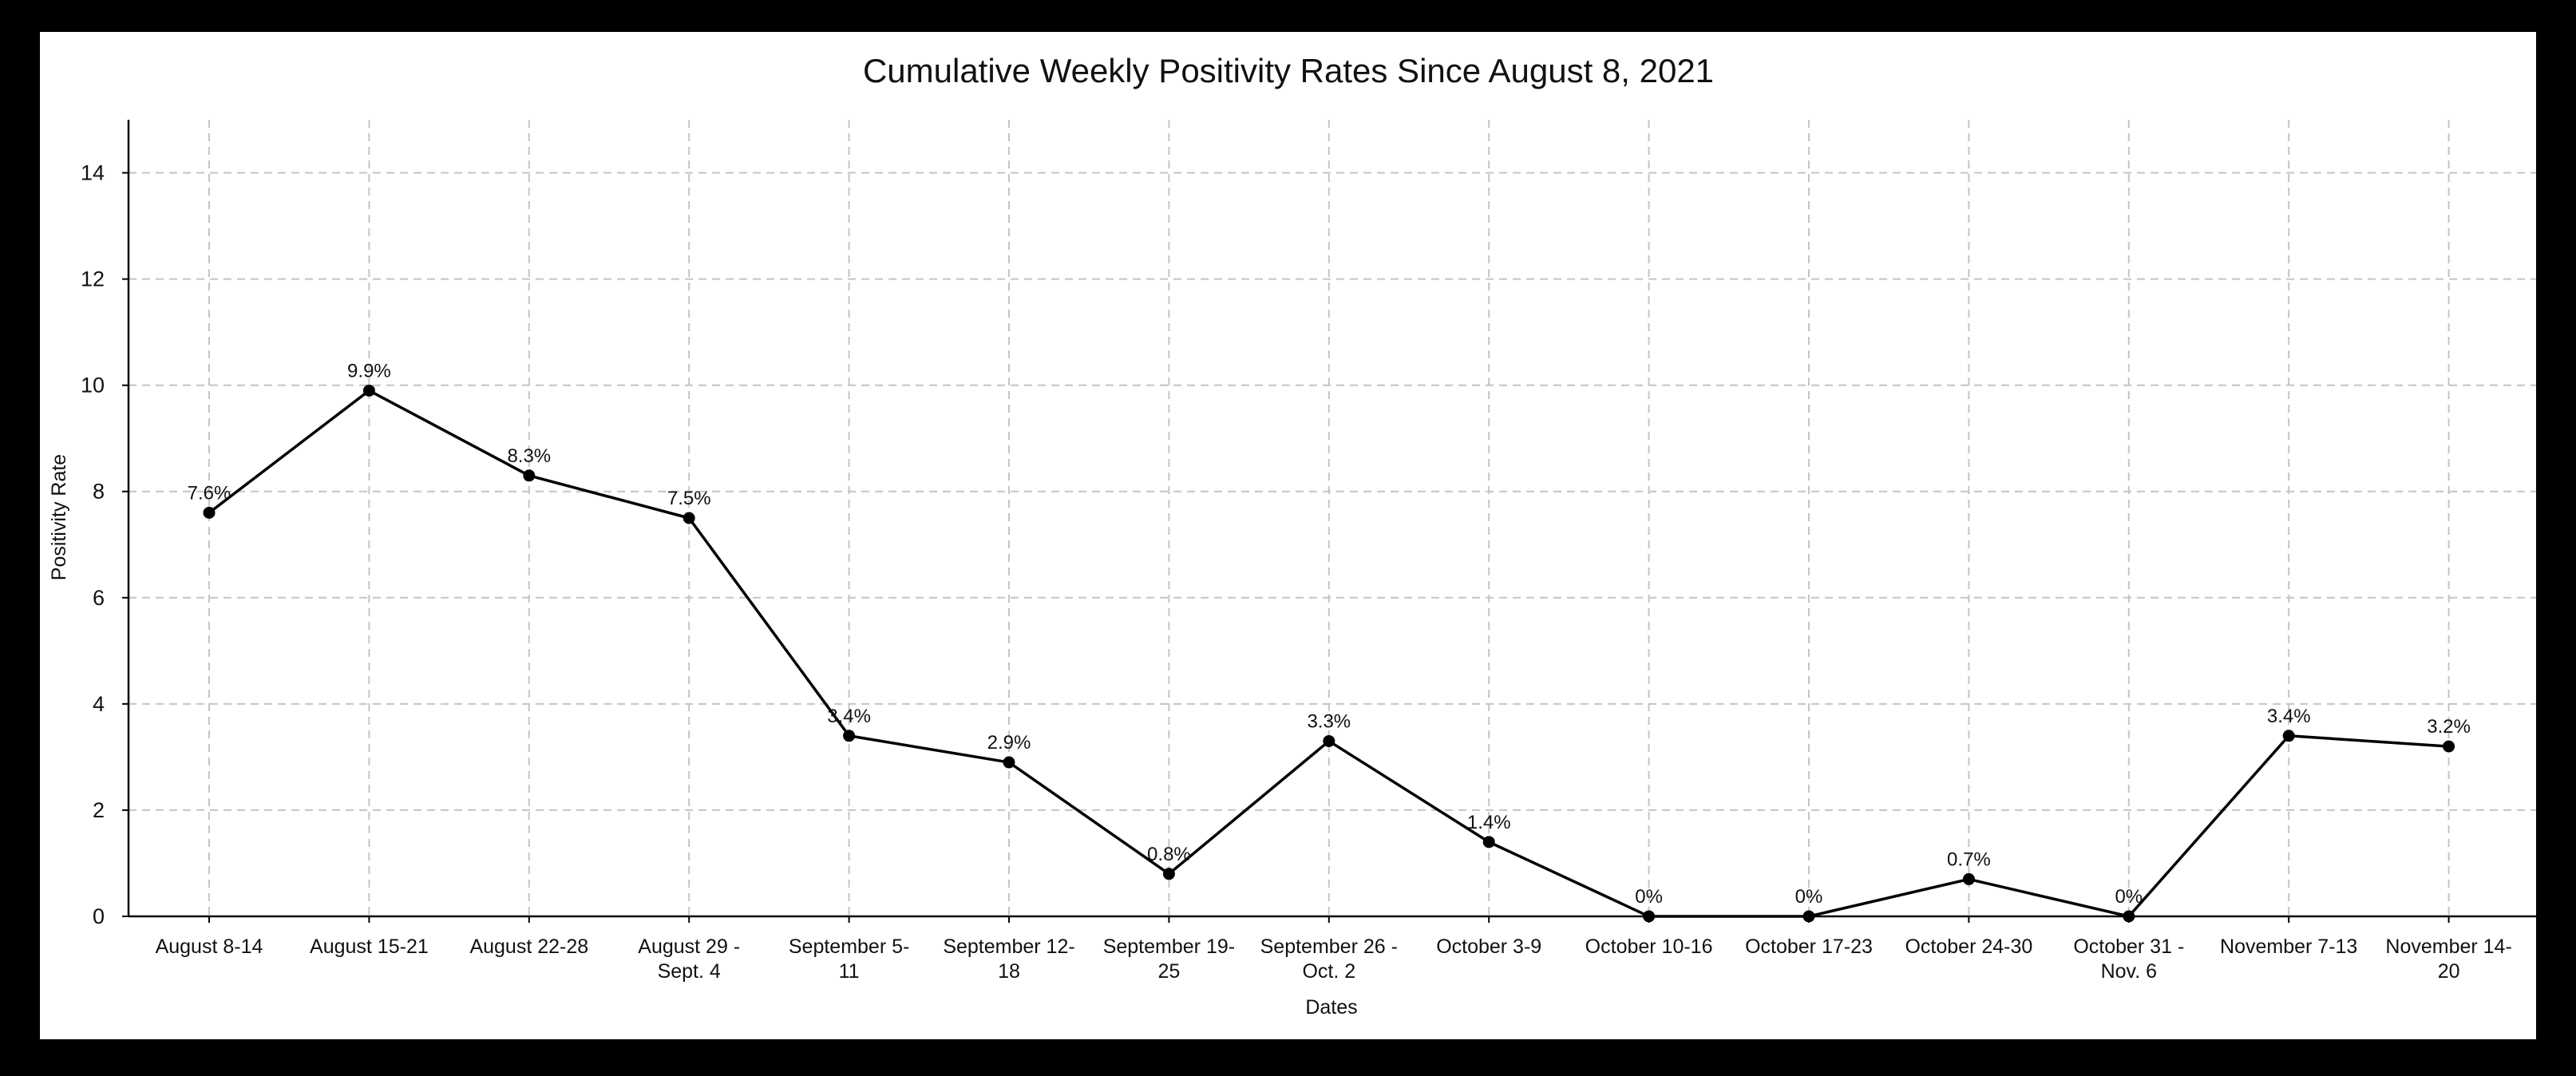  Describe the element at coordinates (1329, 721) in the screenshot. I see `data-label: 3.3%` at that location.